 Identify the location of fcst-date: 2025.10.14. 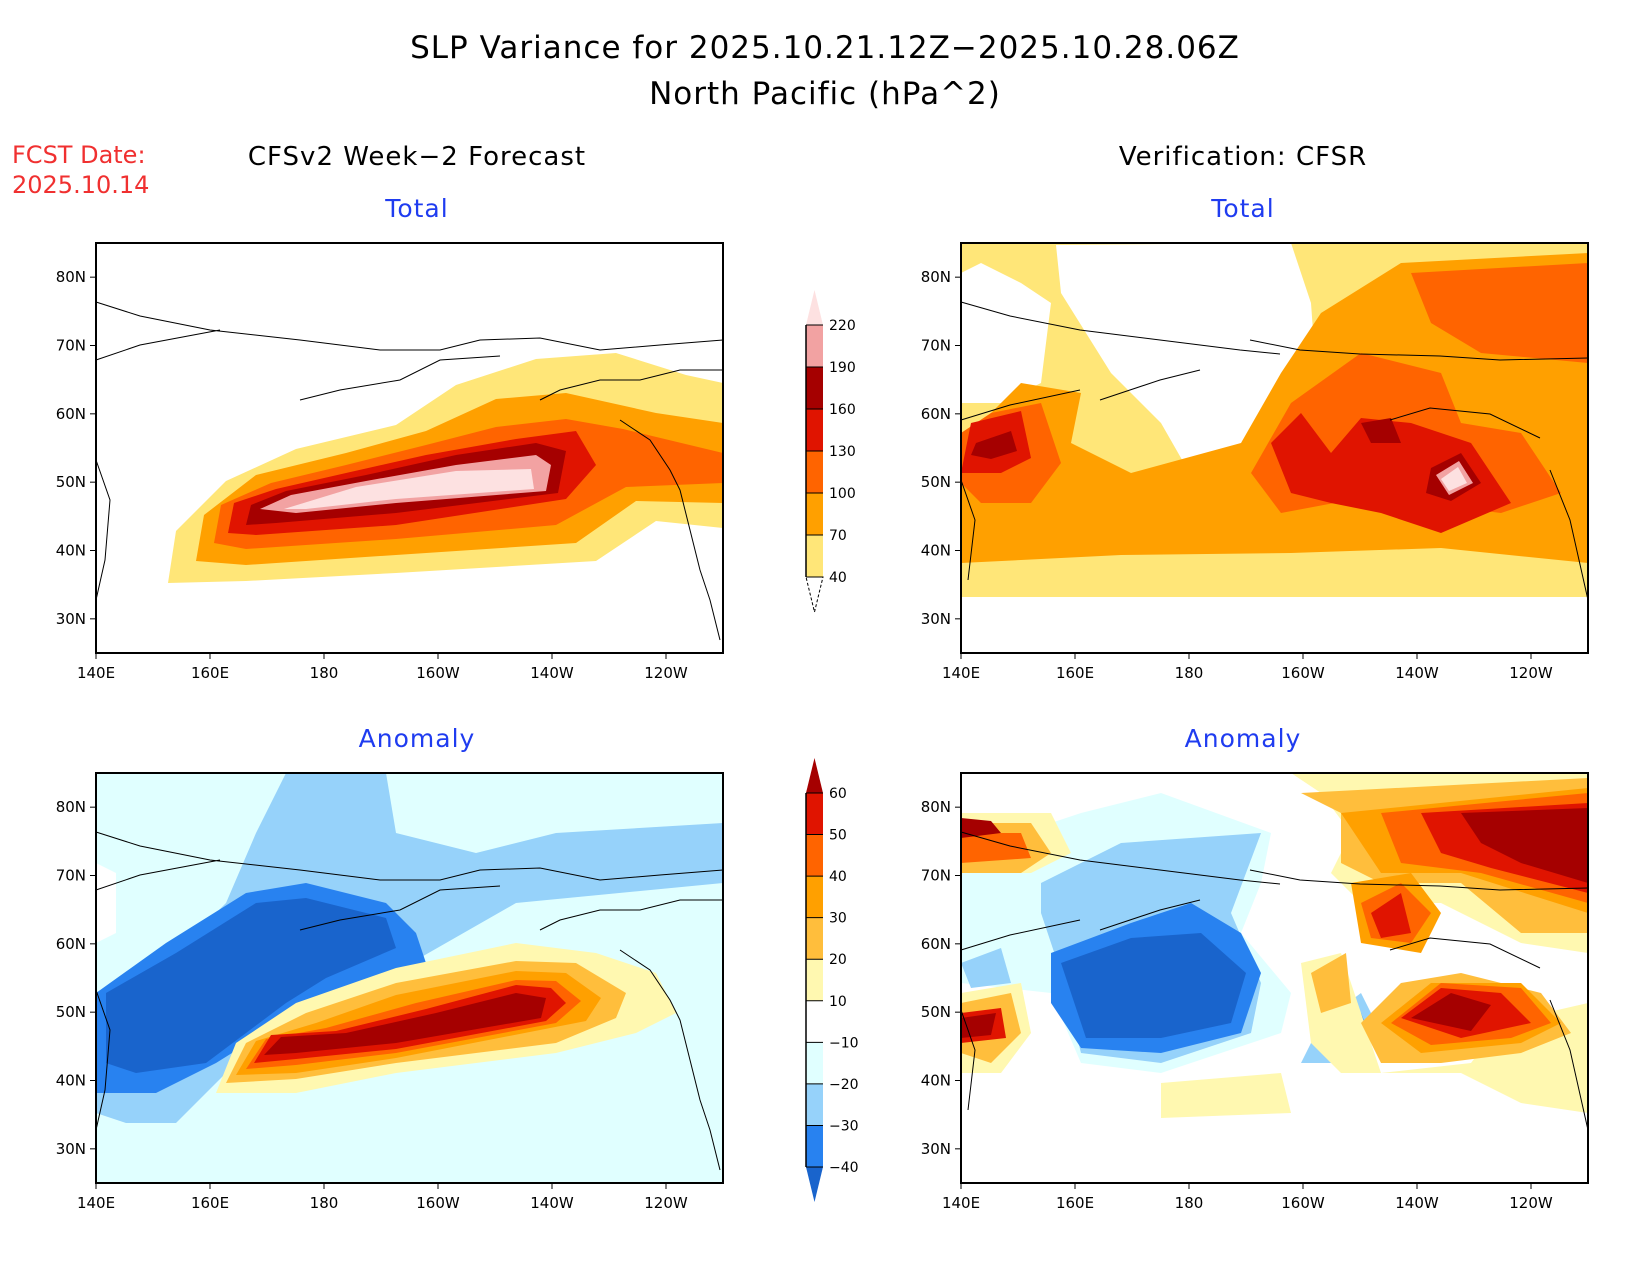
(81, 185).